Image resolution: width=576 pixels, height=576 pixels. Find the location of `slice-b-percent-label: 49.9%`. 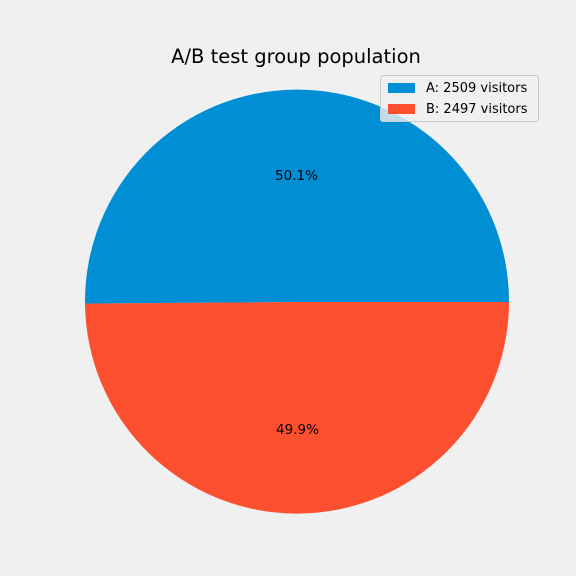

slice-b-percent-label: 49.9% is located at coordinates (297, 430).